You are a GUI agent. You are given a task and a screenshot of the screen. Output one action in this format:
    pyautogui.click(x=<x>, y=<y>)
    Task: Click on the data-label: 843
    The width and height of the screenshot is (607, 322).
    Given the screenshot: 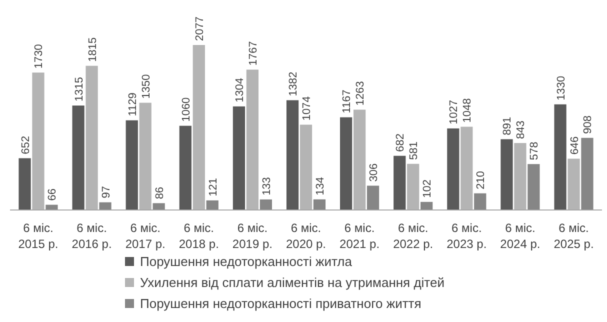 What is the action you would take?
    pyautogui.click(x=521, y=130)
    